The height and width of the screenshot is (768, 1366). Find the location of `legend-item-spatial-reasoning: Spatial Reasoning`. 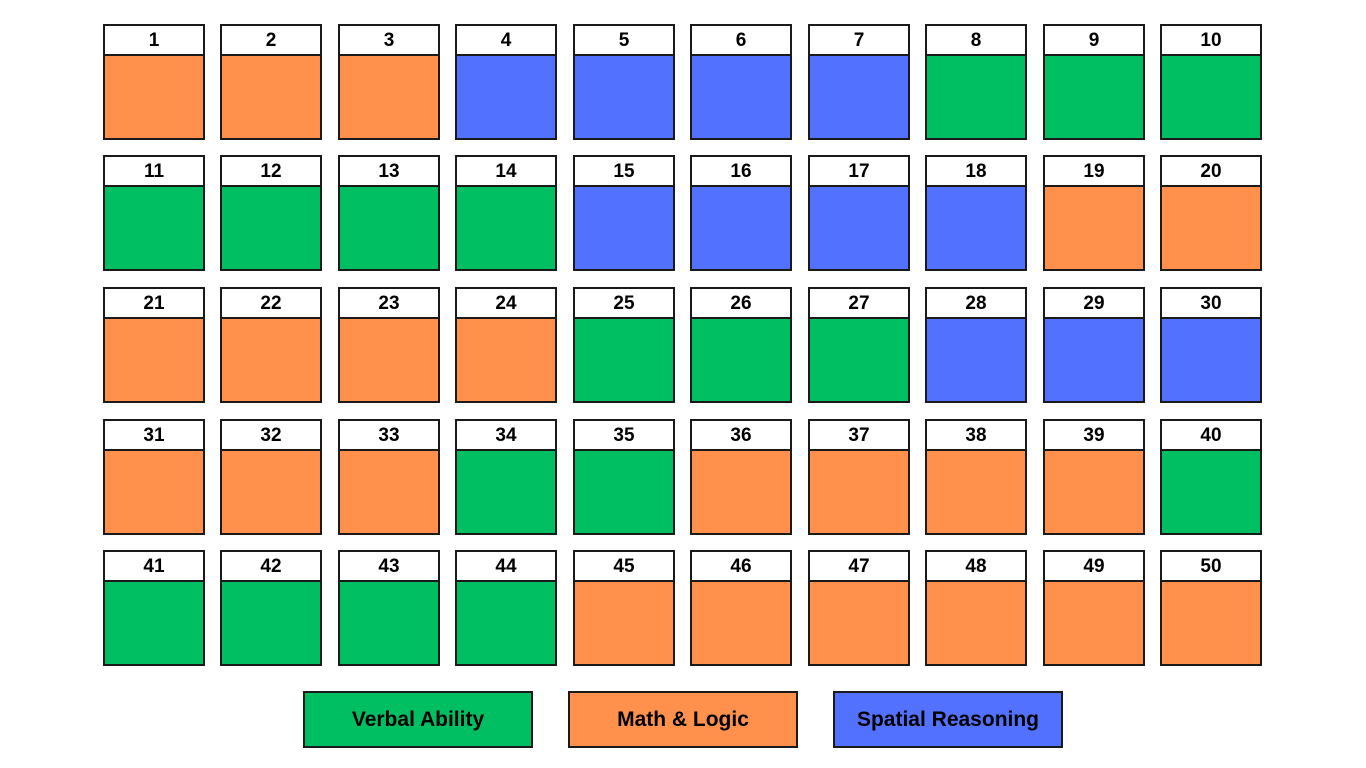

legend-item-spatial-reasoning: Spatial Reasoning is located at coordinates (948, 719).